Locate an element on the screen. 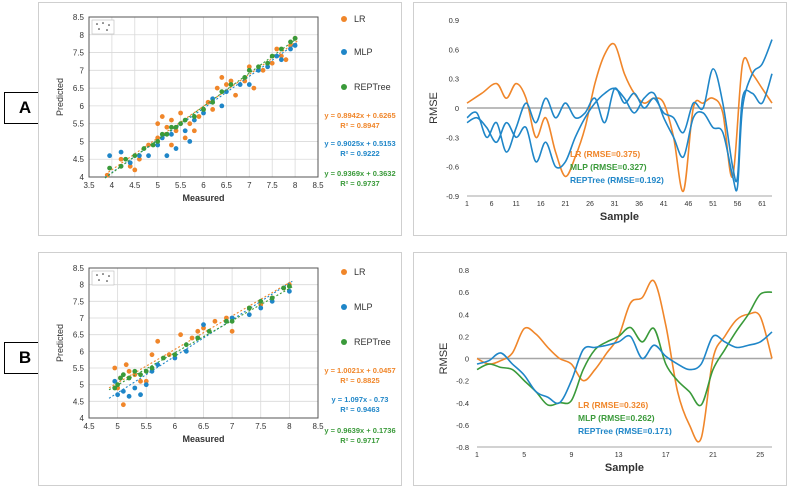 The image size is (794, 489). x-tick-label: 4.5 is located at coordinates (135, 185).